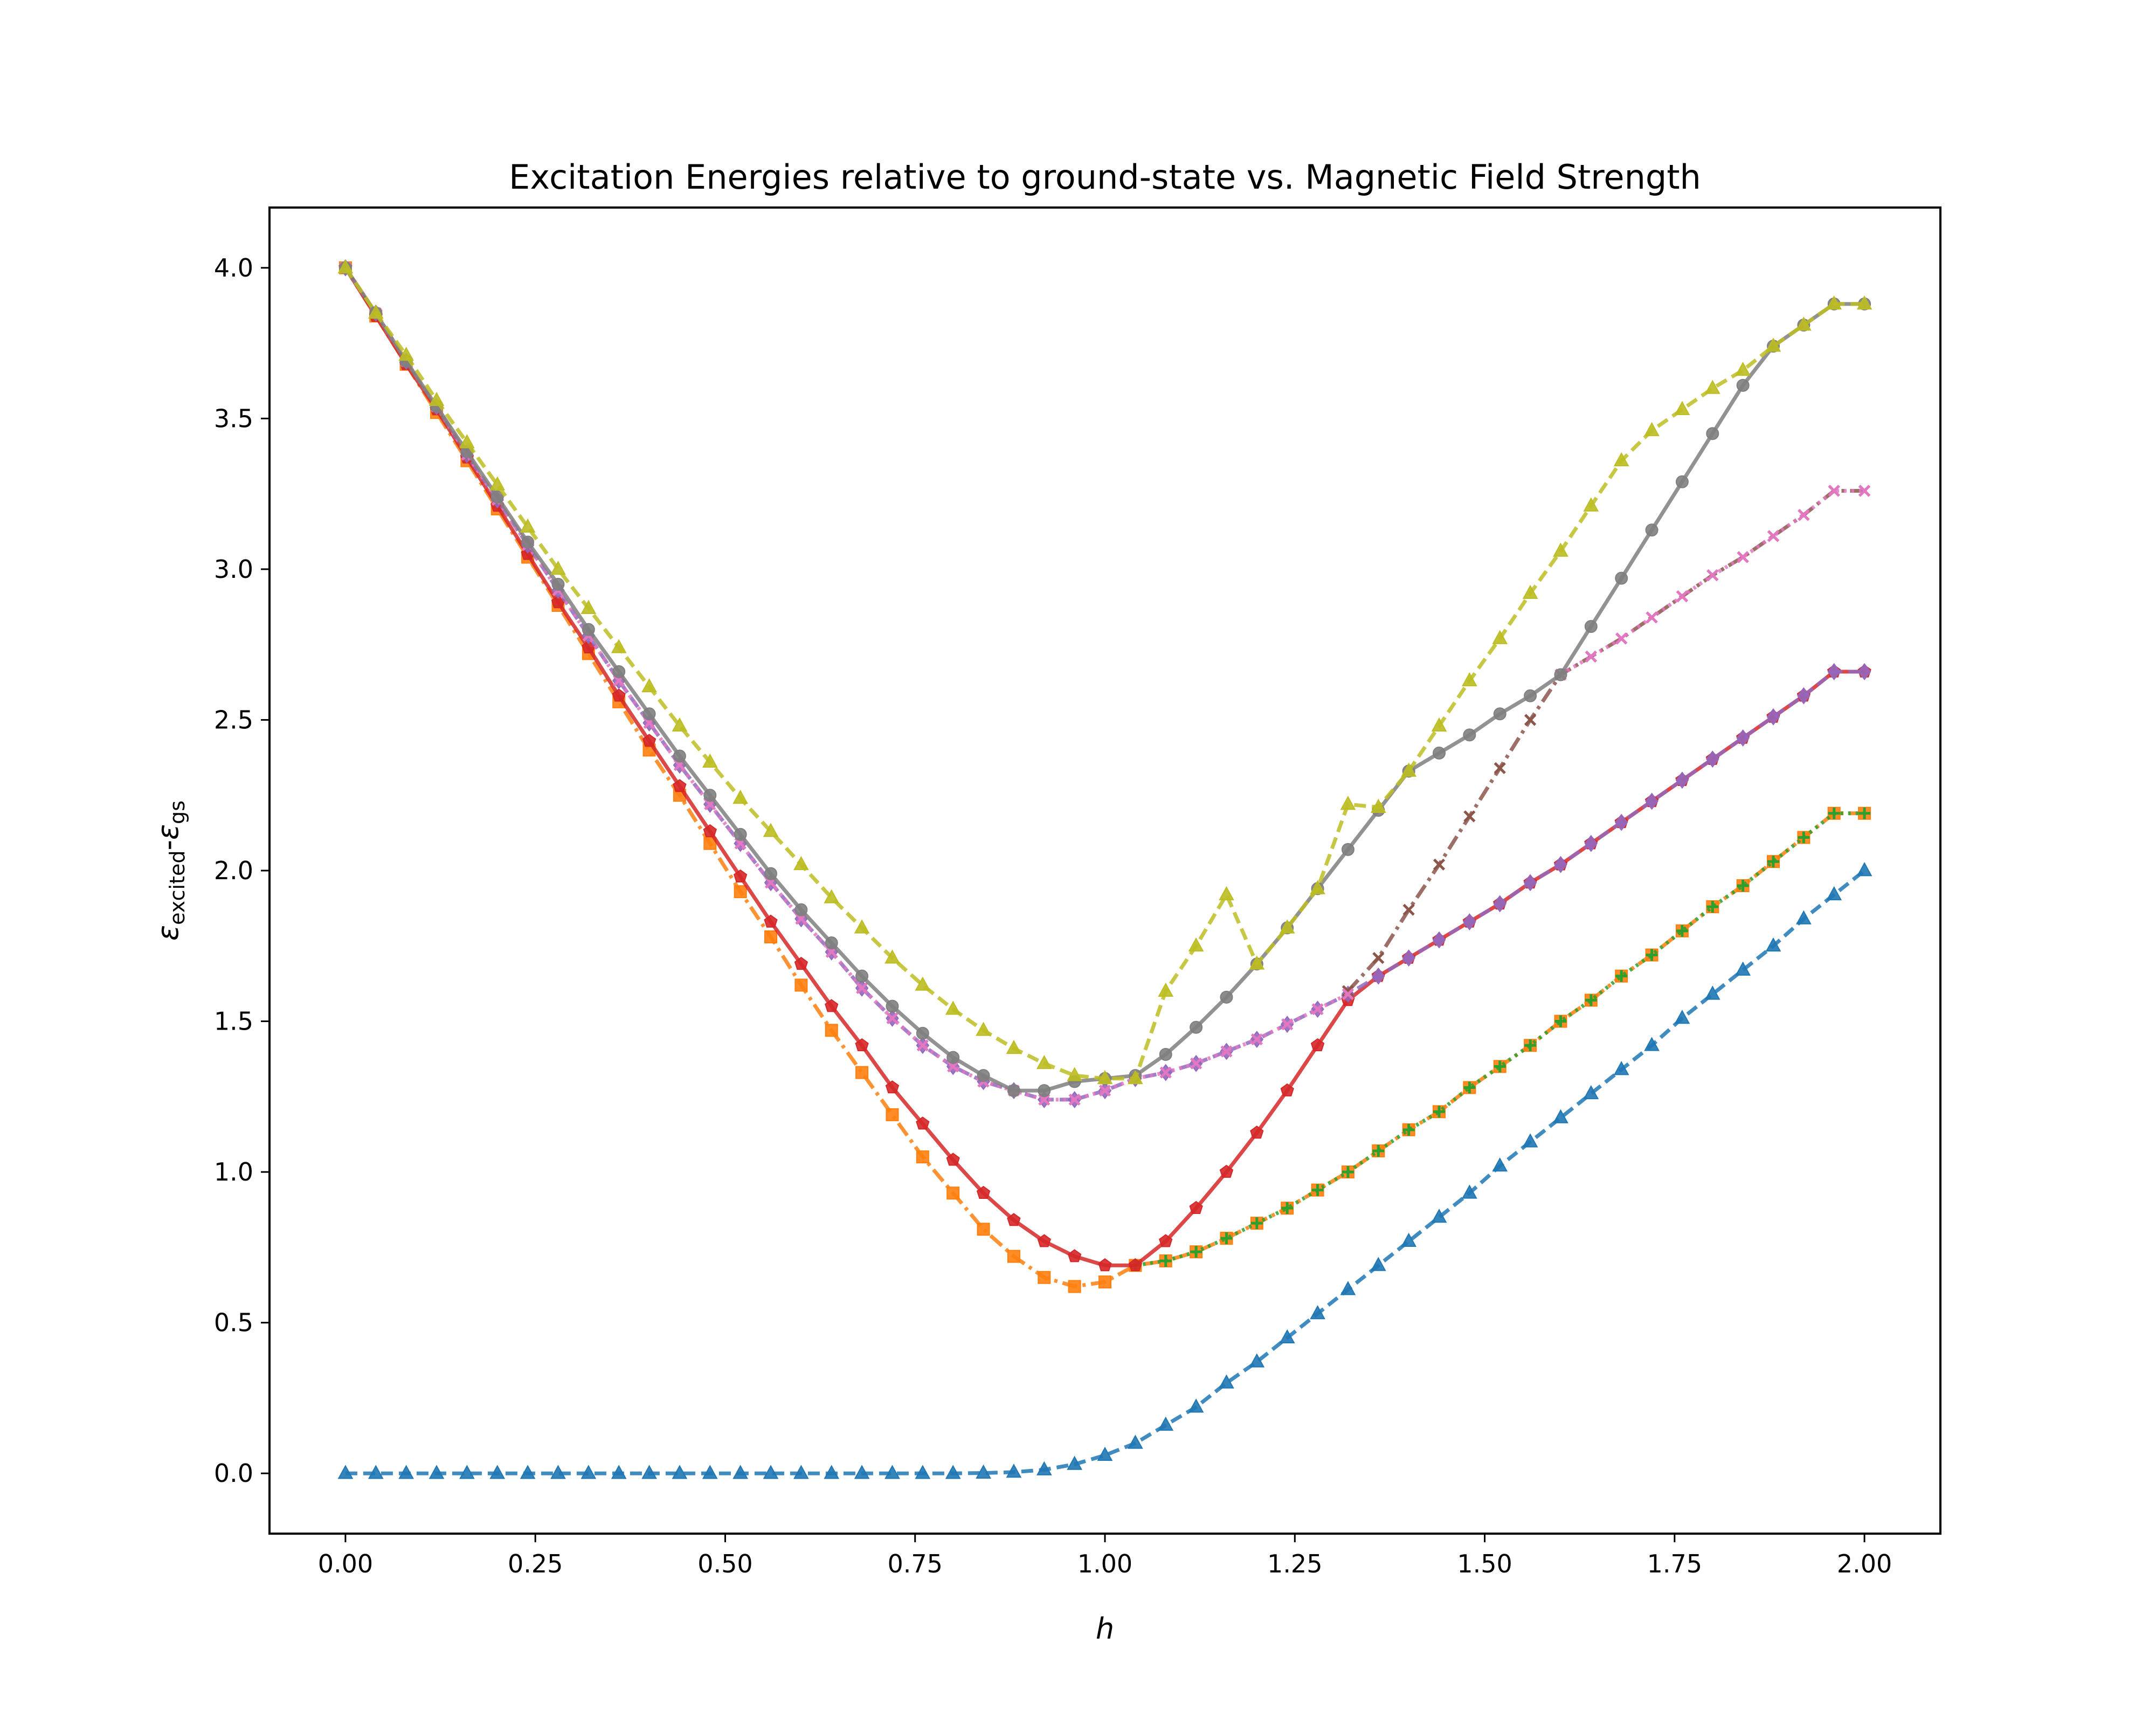  What do you see at coordinates (233, 719) in the screenshot?
I see `y-tick-label: 2.5` at bounding box center [233, 719].